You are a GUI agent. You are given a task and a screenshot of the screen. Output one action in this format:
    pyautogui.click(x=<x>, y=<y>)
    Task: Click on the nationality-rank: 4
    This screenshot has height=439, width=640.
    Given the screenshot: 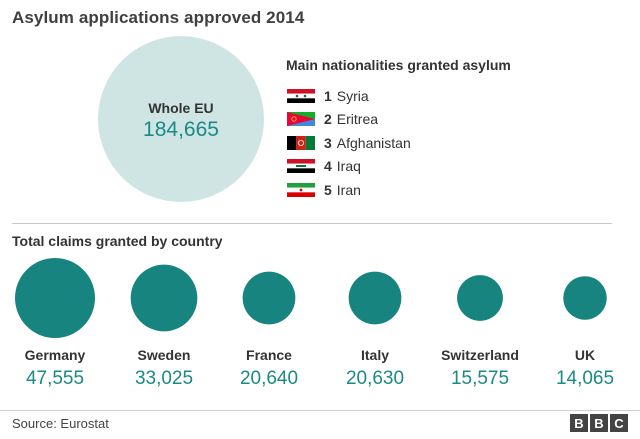 What is the action you would take?
    pyautogui.click(x=328, y=166)
    